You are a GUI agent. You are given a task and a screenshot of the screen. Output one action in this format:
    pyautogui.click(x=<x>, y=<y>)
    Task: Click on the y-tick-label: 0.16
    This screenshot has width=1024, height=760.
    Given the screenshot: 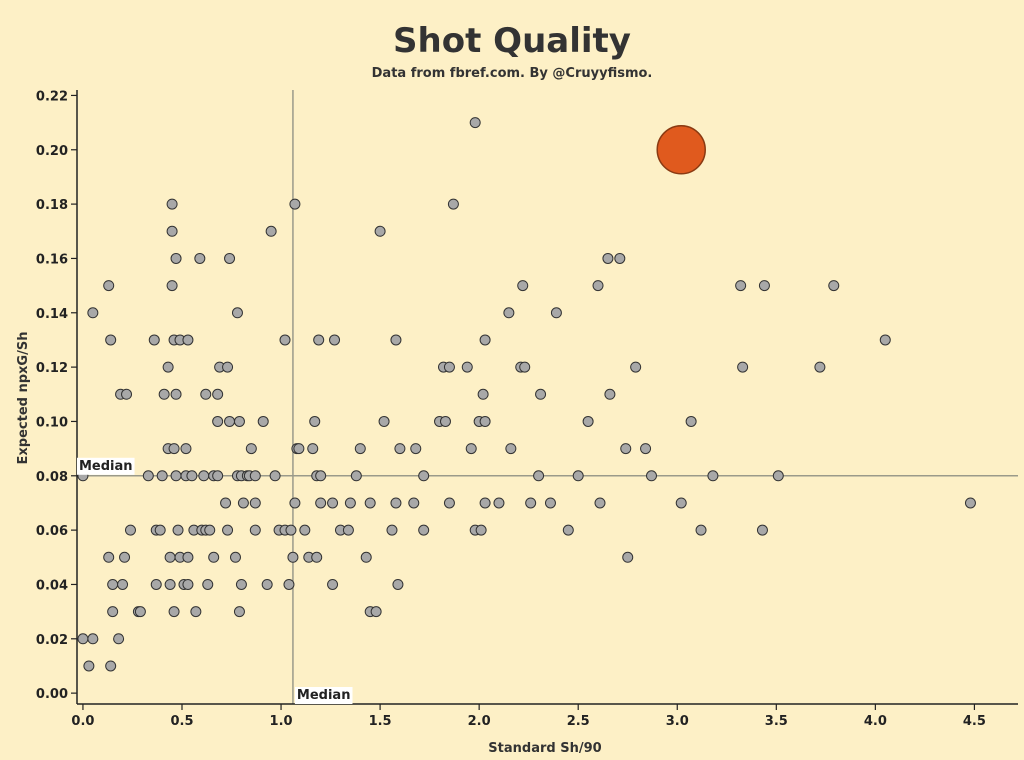 What is the action you would take?
    pyautogui.click(x=52, y=259)
    